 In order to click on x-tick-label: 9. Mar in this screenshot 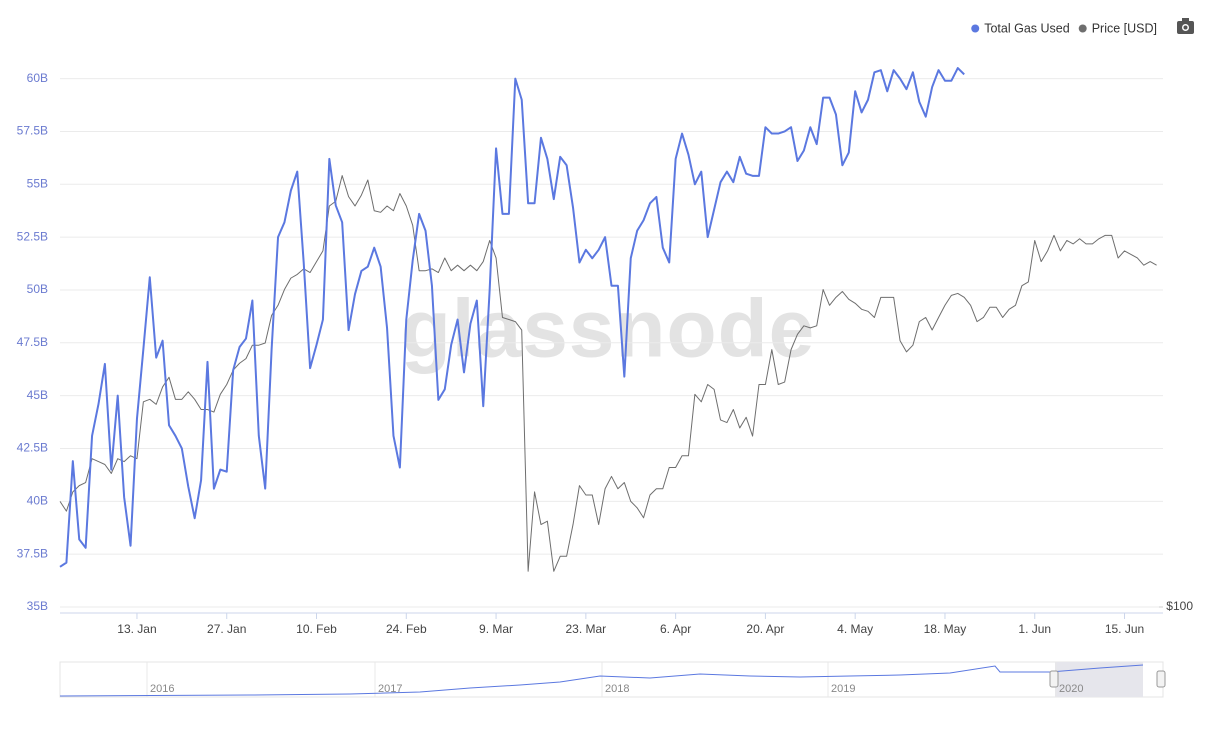, I will do `click(496, 629)`.